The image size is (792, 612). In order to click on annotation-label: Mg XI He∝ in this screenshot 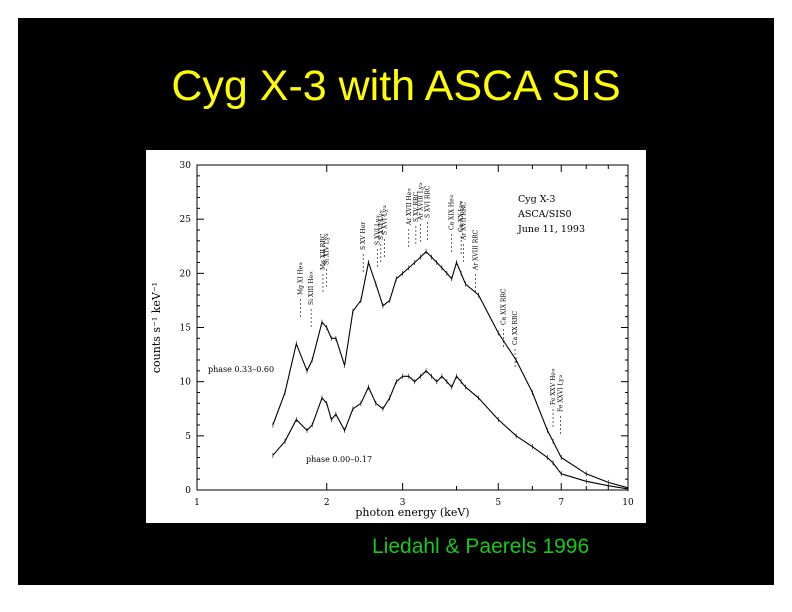, I will do `click(301, 278)`.